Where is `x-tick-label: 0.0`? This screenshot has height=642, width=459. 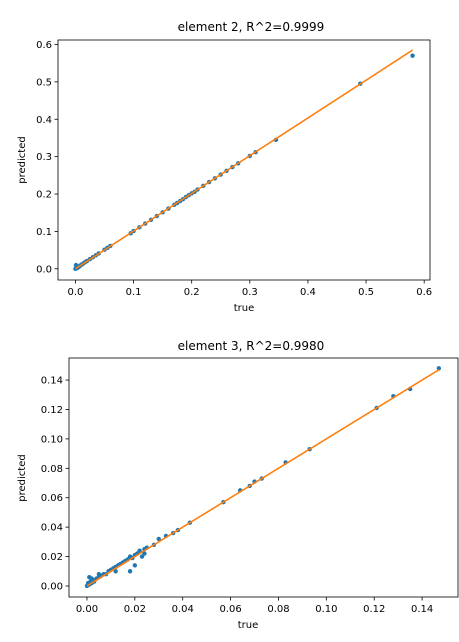 x-tick-label: 0.0 is located at coordinates (75, 292).